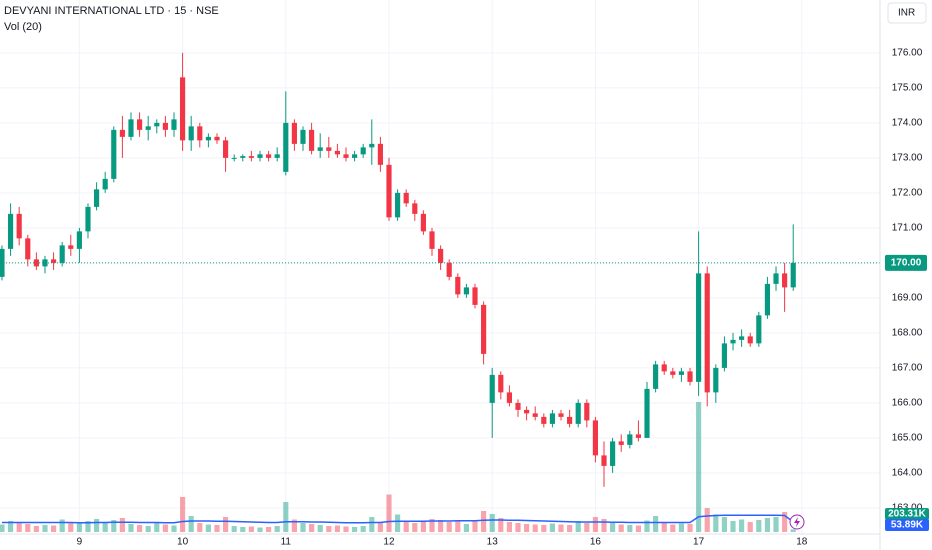 The width and height of the screenshot is (932, 550). Describe the element at coordinates (907, 438) in the screenshot. I see `y-tick-label: 165.00` at that location.